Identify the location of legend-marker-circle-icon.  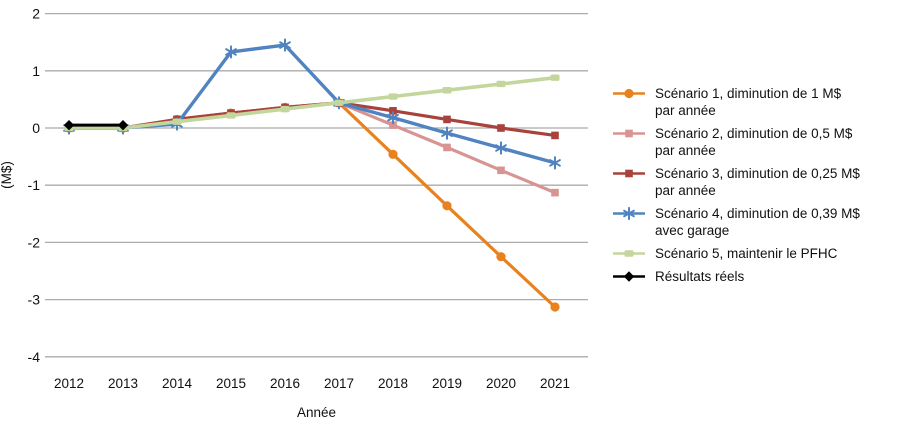
(629, 93).